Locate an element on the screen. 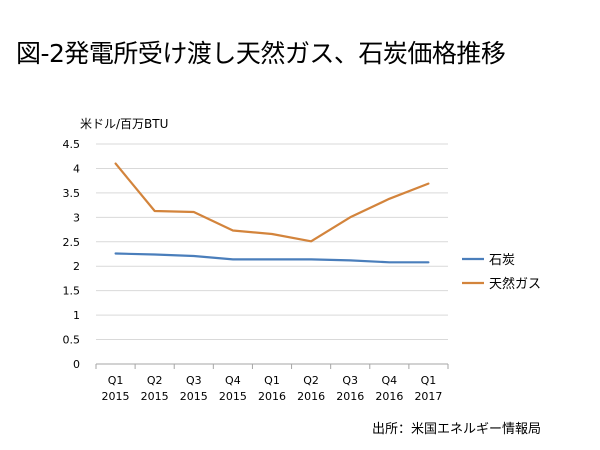  y-tick-label: 1.5 is located at coordinates (72, 291).